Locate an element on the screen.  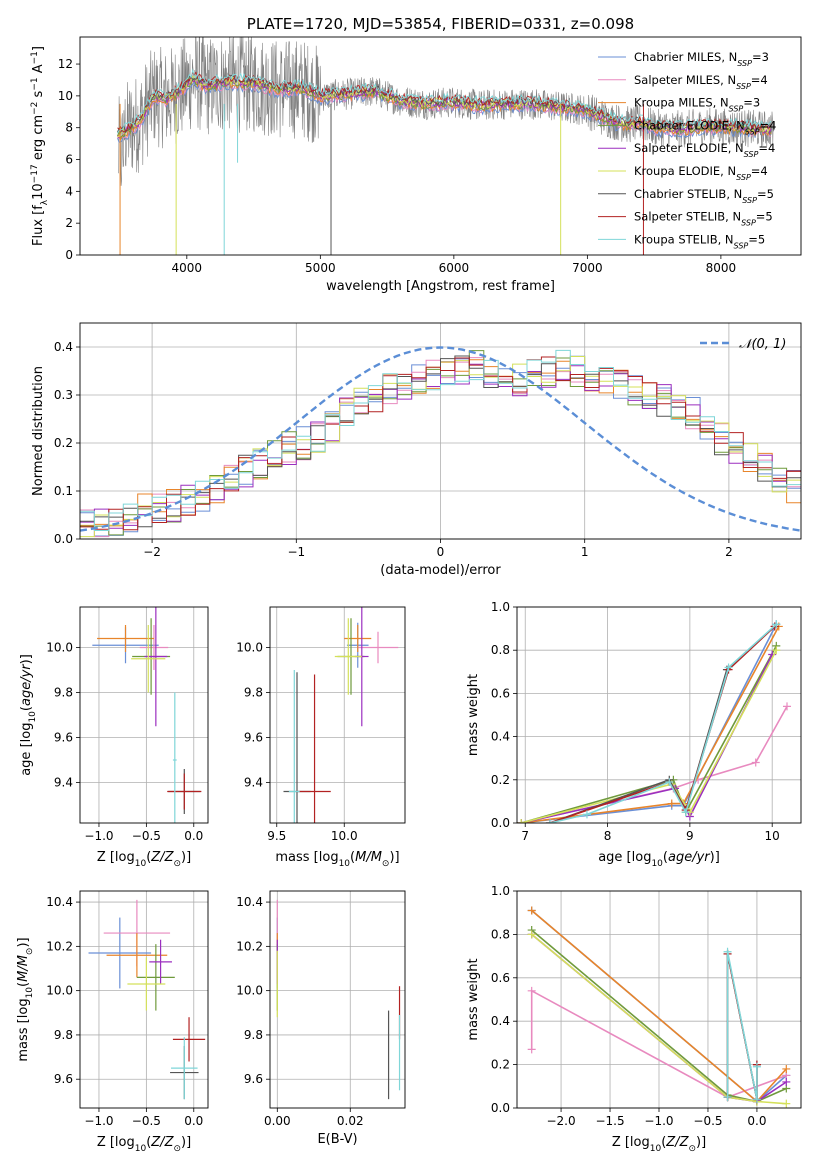
x-tick-label: 4000 is located at coordinates (187, 268).